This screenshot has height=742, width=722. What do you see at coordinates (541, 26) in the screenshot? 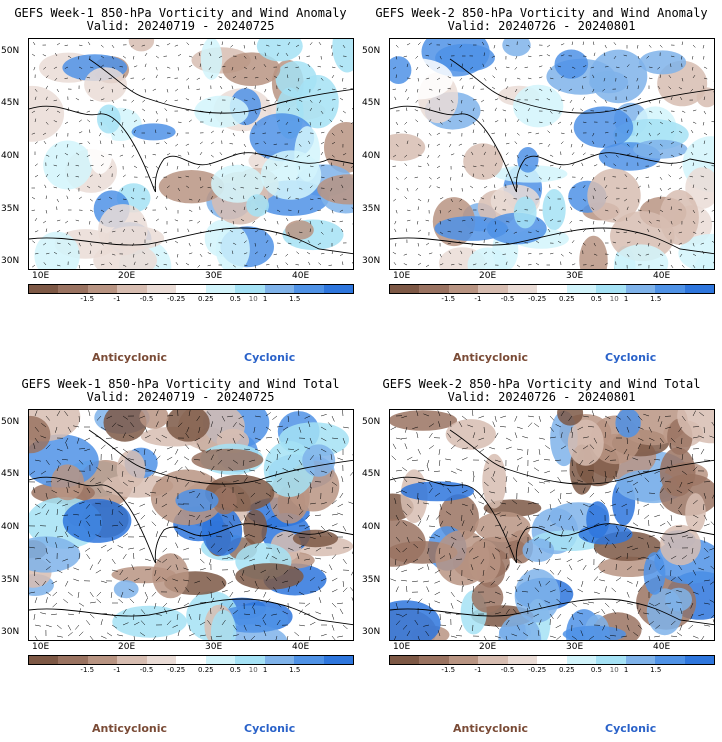
I see `panel-valid-dates: Valid: 20240726 - 20240801` at bounding box center [541, 26].